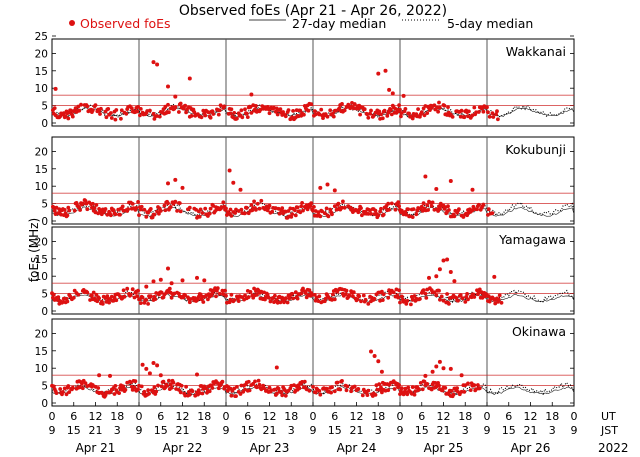  What do you see at coordinates (41, 369) in the screenshot?
I see `y-tick-label: 10` at bounding box center [41, 369].